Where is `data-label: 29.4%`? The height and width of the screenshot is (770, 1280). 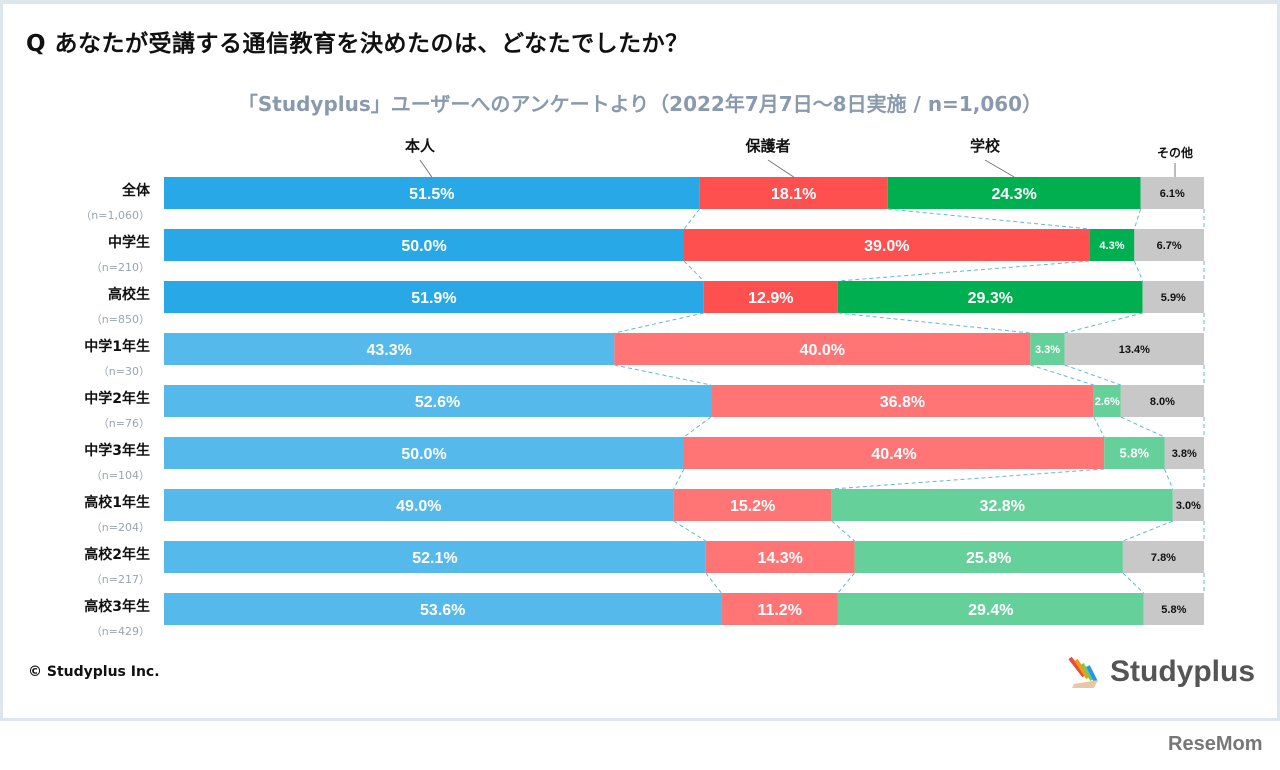 data-label: 29.4% is located at coordinates (990, 610).